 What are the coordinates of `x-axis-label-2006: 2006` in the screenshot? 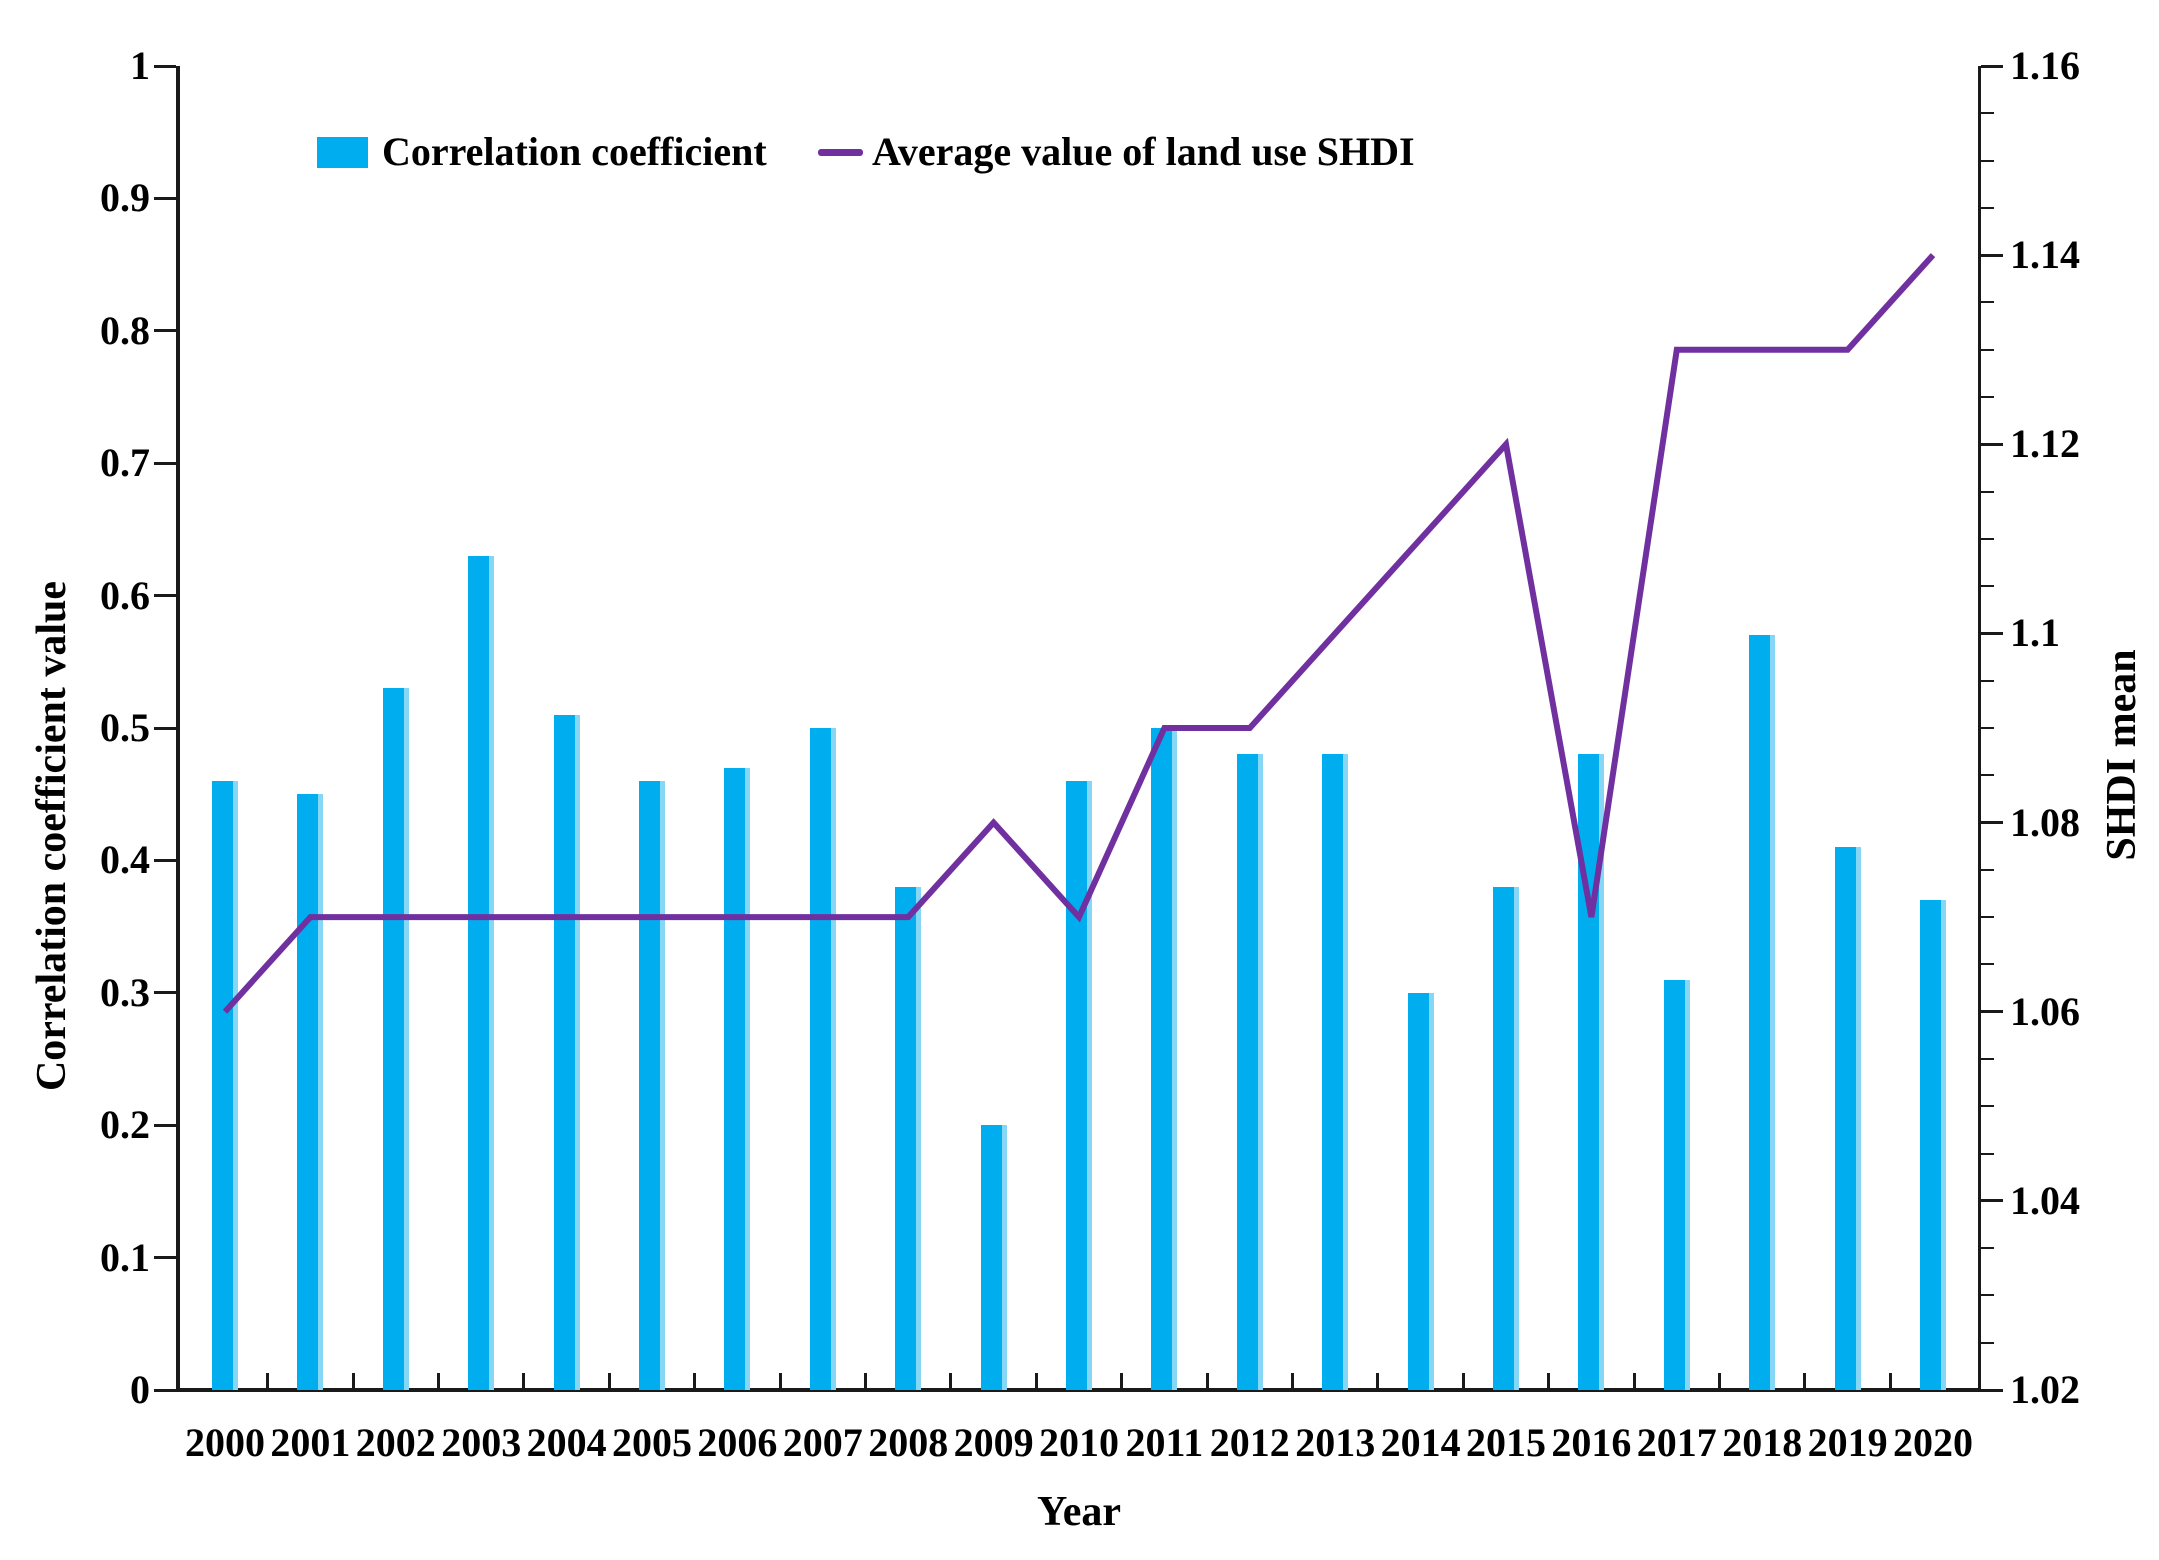 It's located at (737, 1442).